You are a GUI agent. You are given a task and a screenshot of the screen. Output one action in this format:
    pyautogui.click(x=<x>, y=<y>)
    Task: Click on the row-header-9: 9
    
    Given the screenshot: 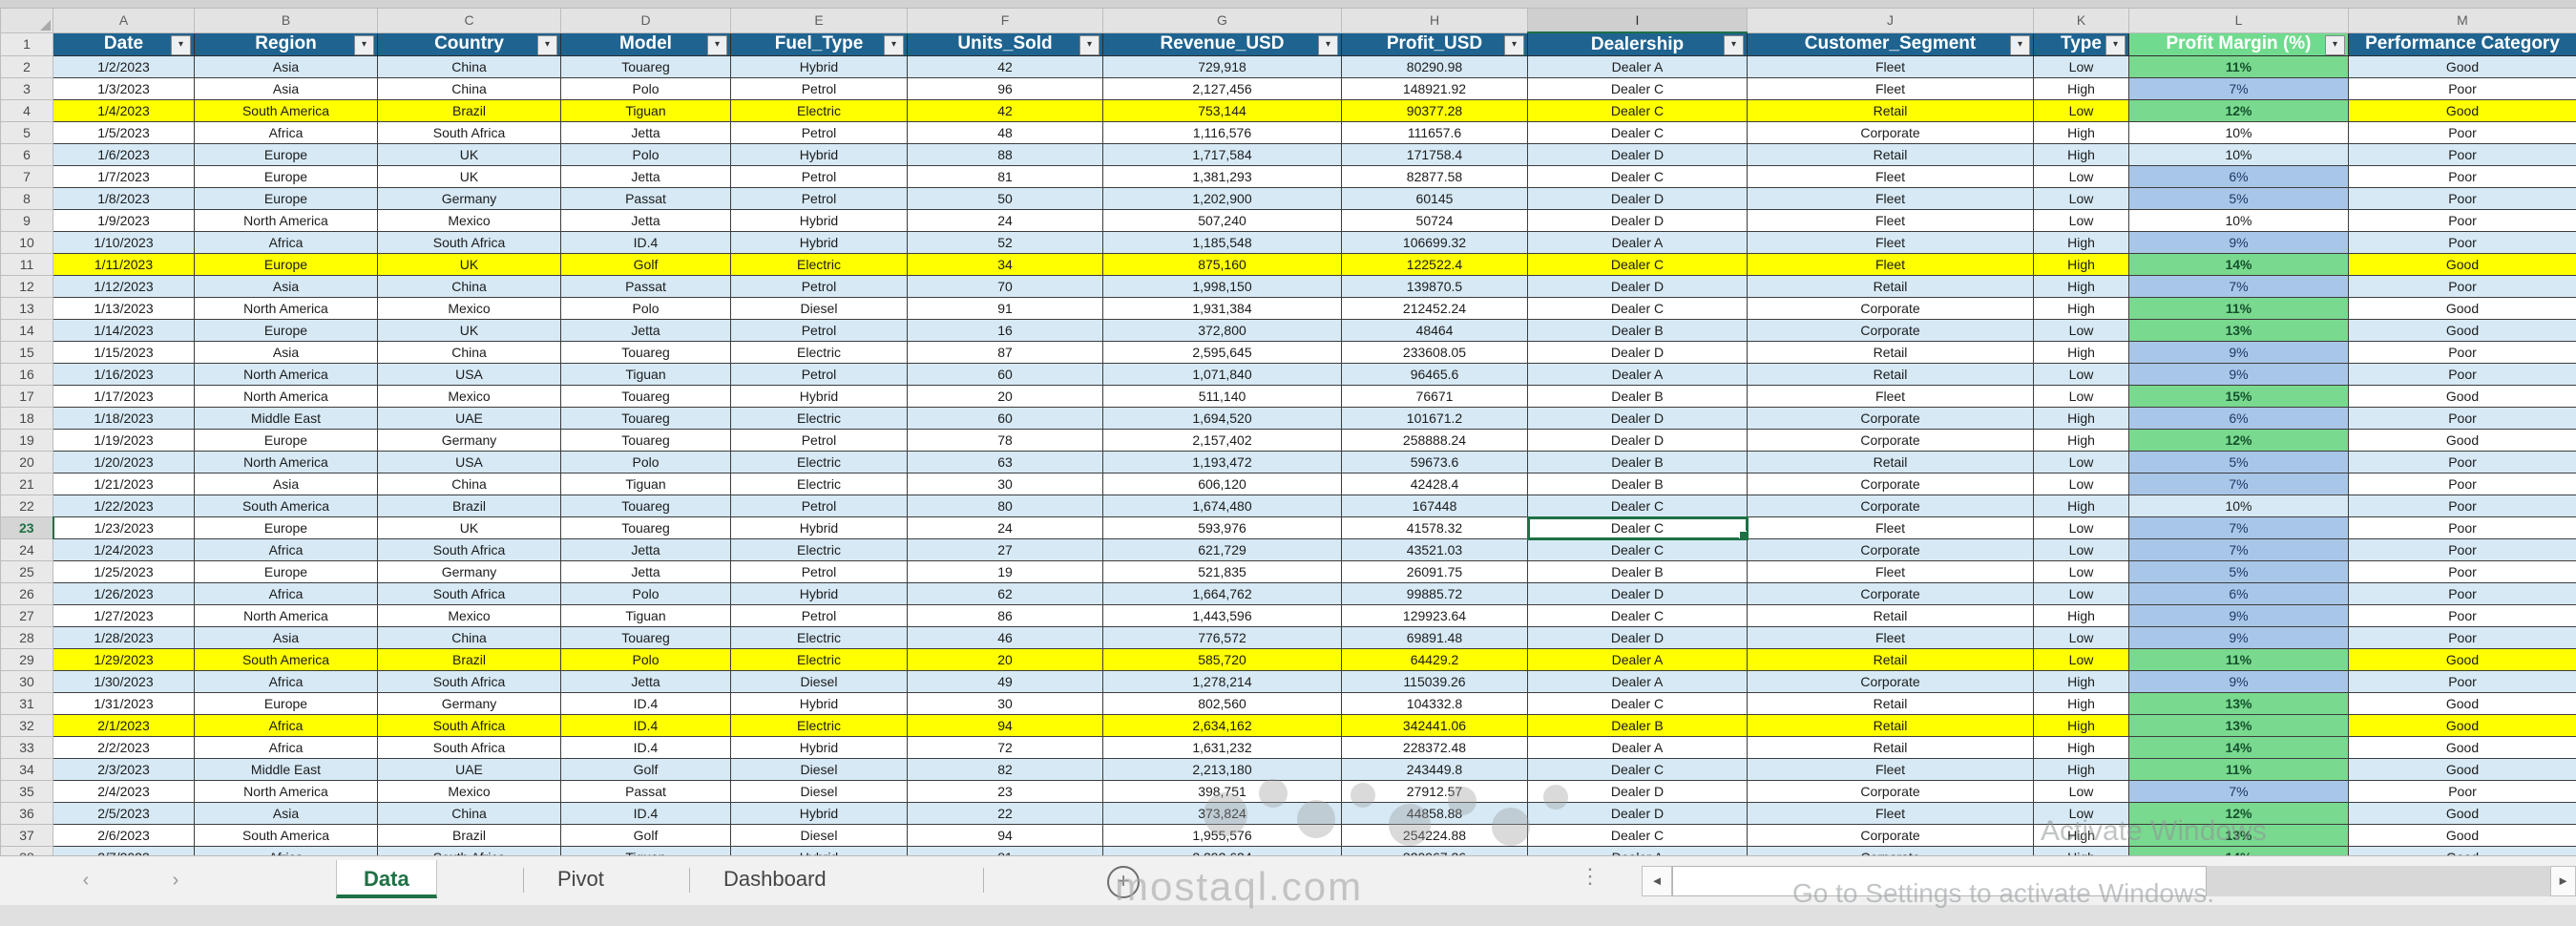 What is the action you would take?
    pyautogui.click(x=26, y=221)
    